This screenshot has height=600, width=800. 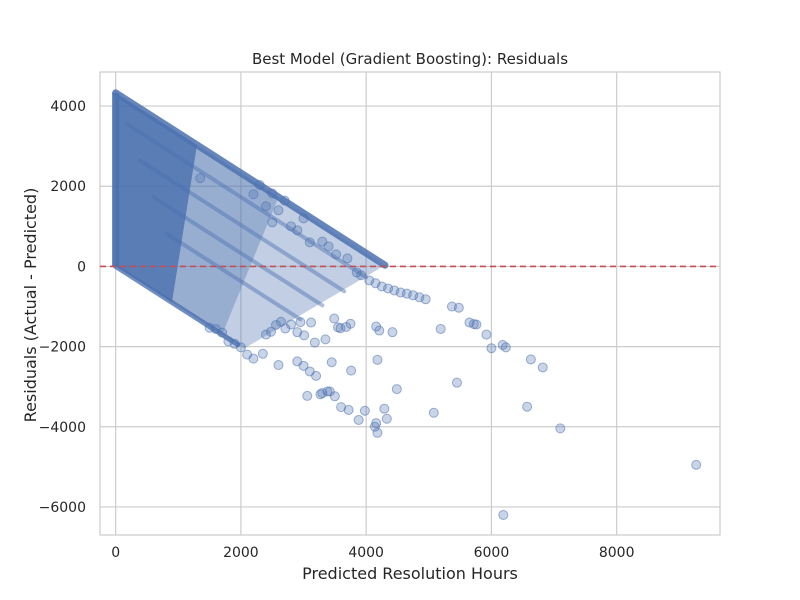 What do you see at coordinates (62, 508) in the screenshot?
I see `y-tick-label: −6000` at bounding box center [62, 508].